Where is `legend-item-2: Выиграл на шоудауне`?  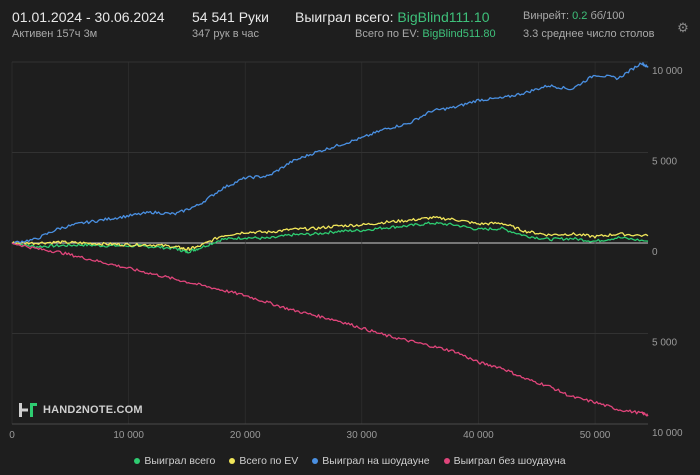
legend-item-2: Выиграл на шоудауне is located at coordinates (371, 461).